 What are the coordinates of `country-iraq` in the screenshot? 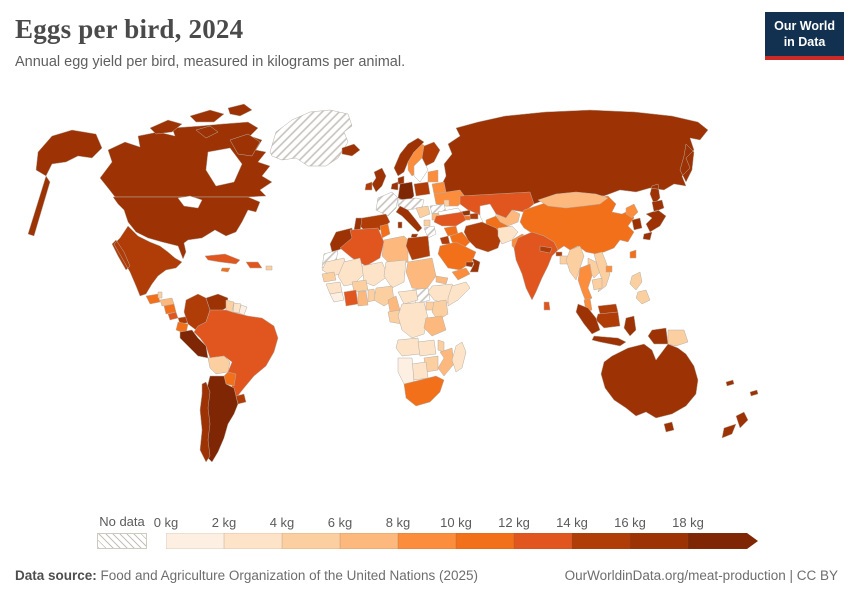 It's located at (460, 240).